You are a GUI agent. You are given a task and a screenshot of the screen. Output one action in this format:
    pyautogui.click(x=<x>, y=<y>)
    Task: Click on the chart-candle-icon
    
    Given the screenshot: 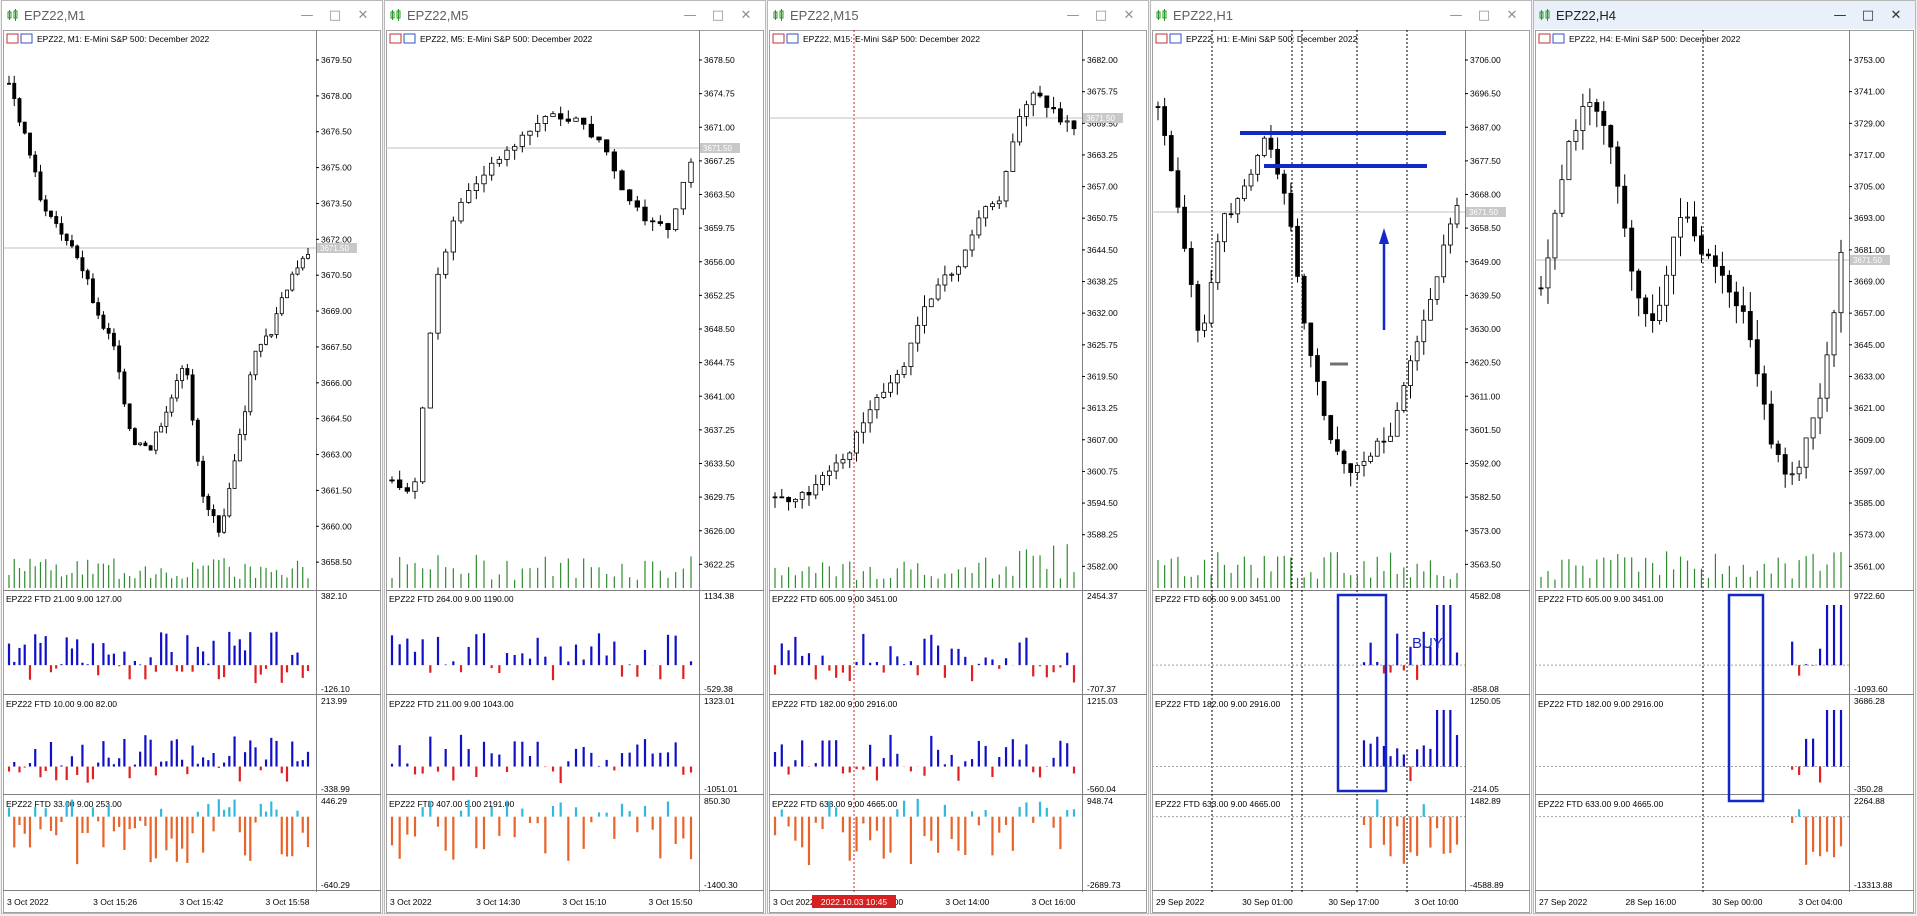 What is the action you would take?
    pyautogui.click(x=1544, y=15)
    